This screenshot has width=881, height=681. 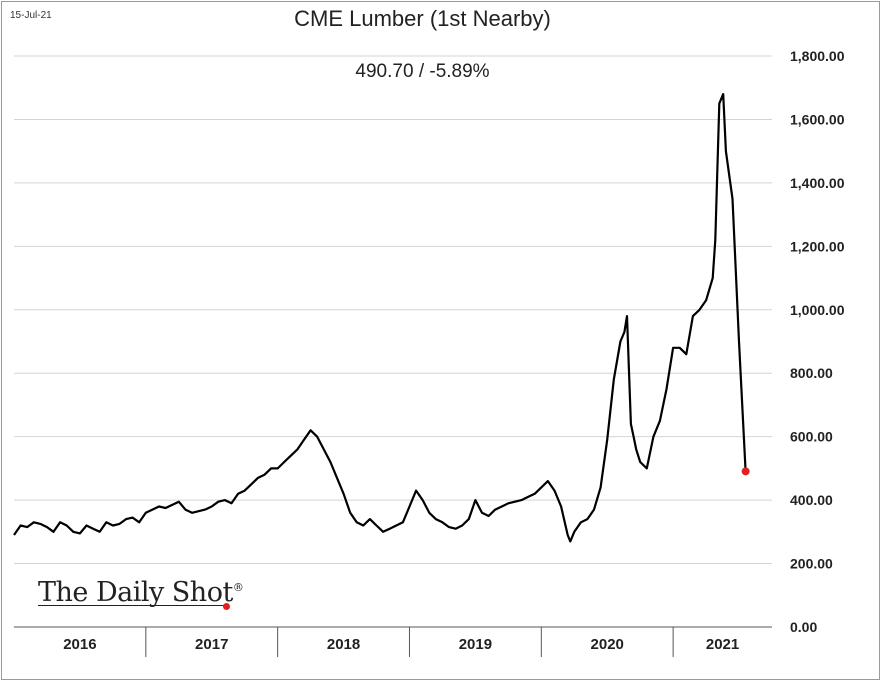 What do you see at coordinates (811, 564) in the screenshot?
I see `y-tick-label-1: 200.00` at bounding box center [811, 564].